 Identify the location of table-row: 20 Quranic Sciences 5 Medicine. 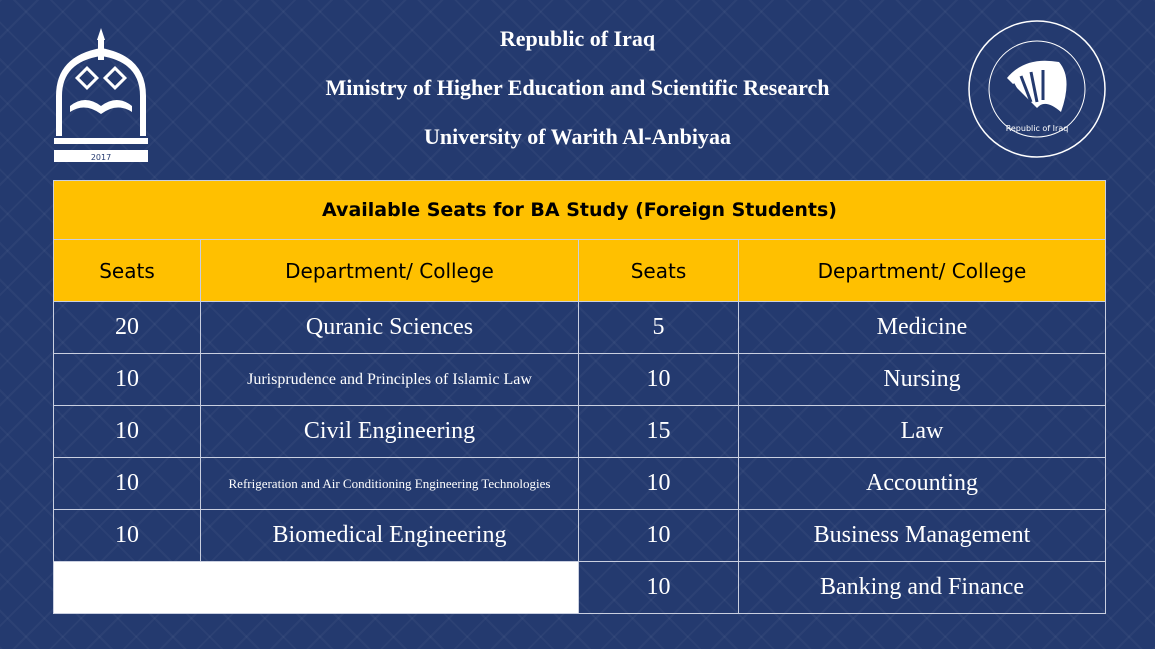
(579, 327).